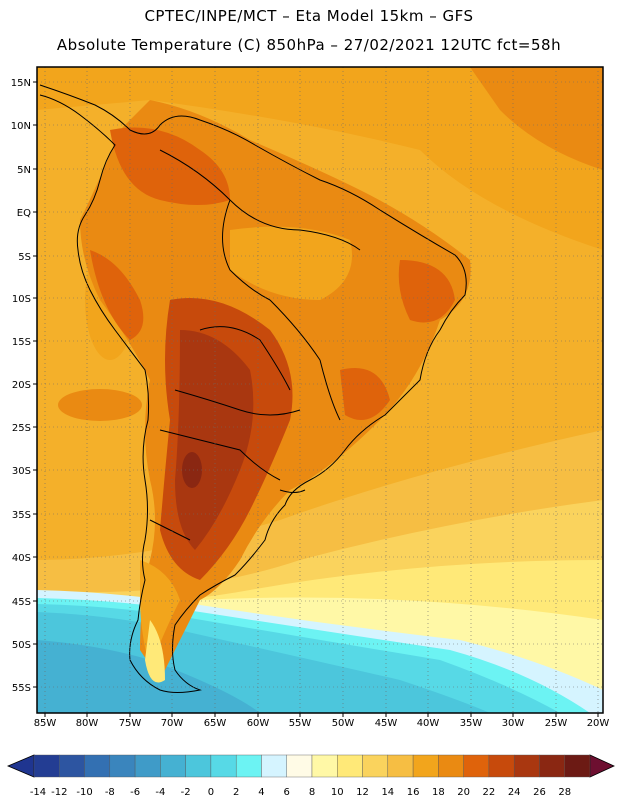 The height and width of the screenshot is (800, 618). What do you see at coordinates (24, 213) in the screenshot?
I see `lat-label: EQ` at bounding box center [24, 213].